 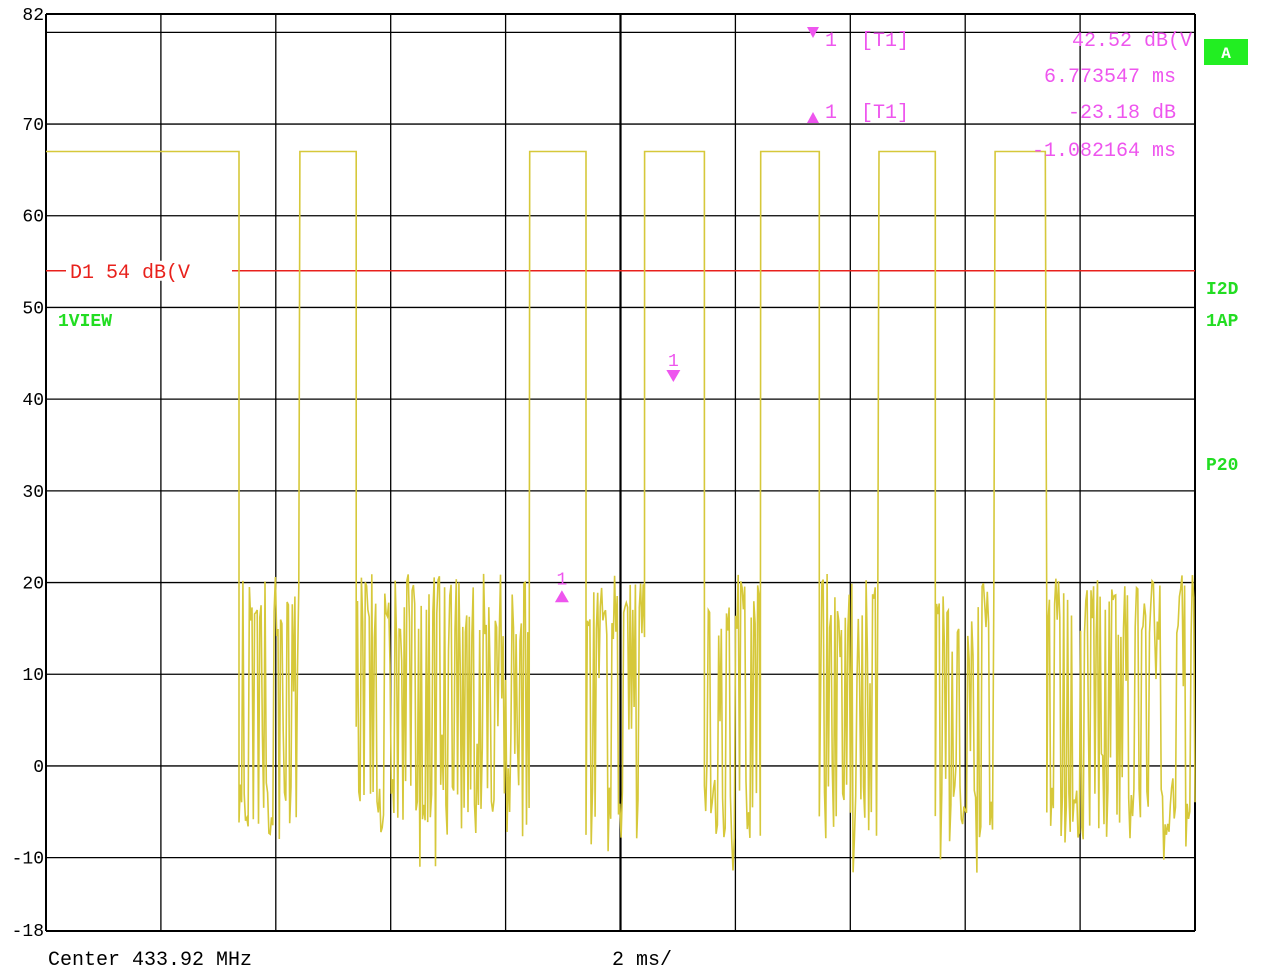 I want to click on right-label-i2d: I2D, so click(x=1222, y=290).